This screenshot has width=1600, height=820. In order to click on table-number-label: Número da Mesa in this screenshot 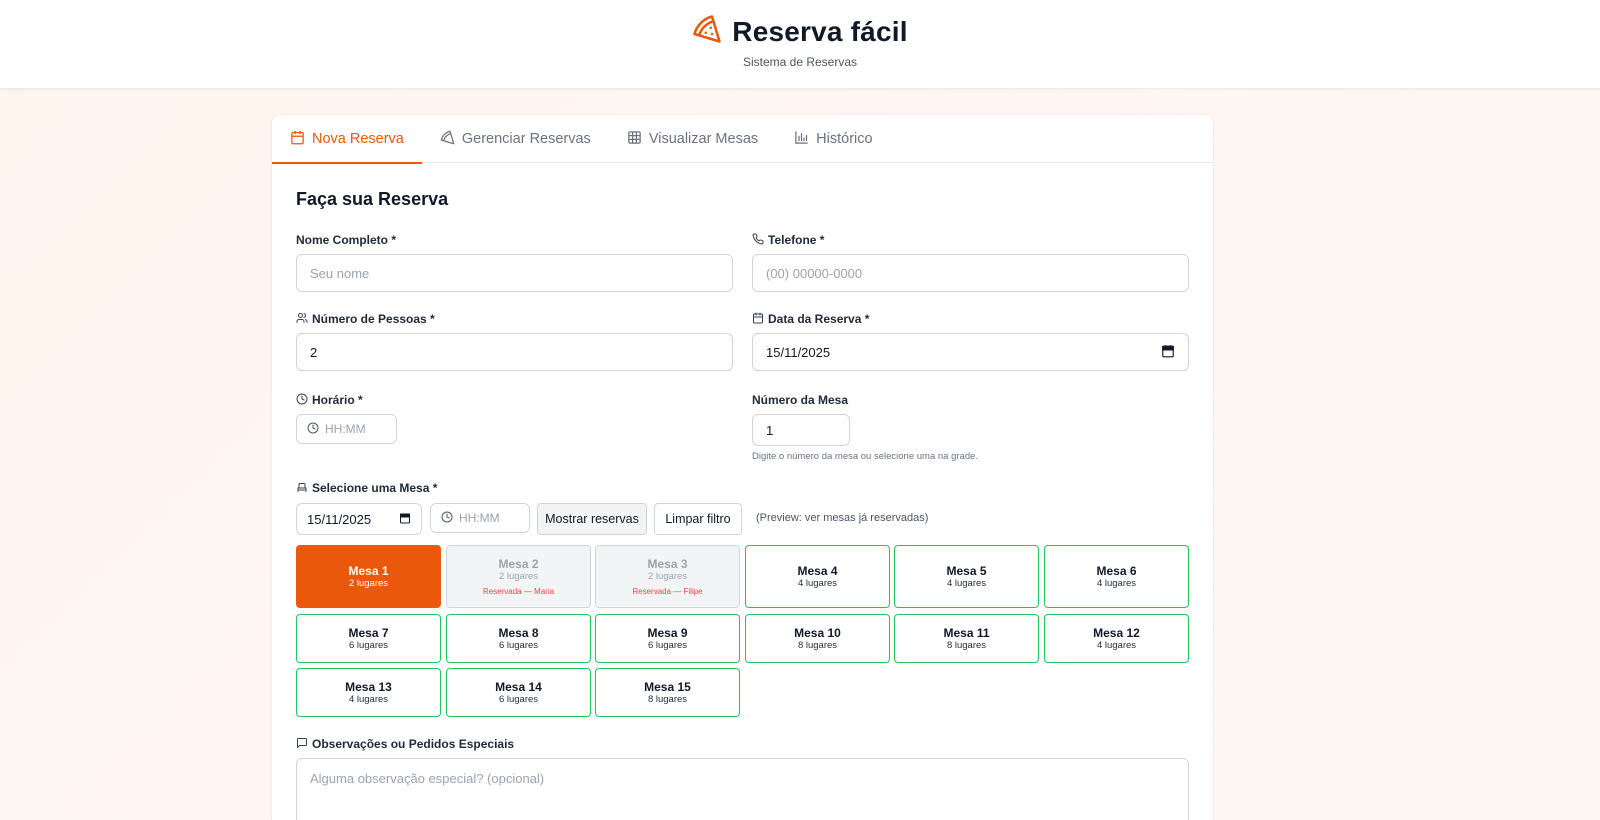, I will do `click(800, 400)`.